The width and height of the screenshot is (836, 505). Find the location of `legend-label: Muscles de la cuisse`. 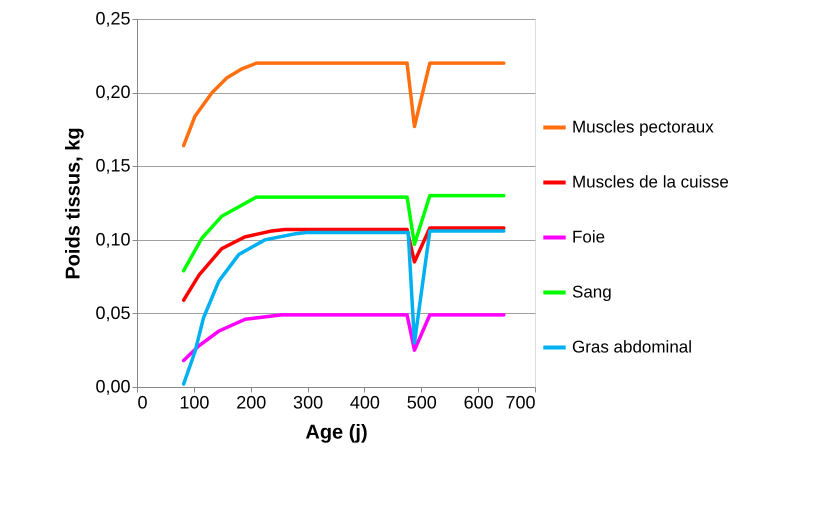

legend-label: Muscles de la cuisse is located at coordinates (650, 182).